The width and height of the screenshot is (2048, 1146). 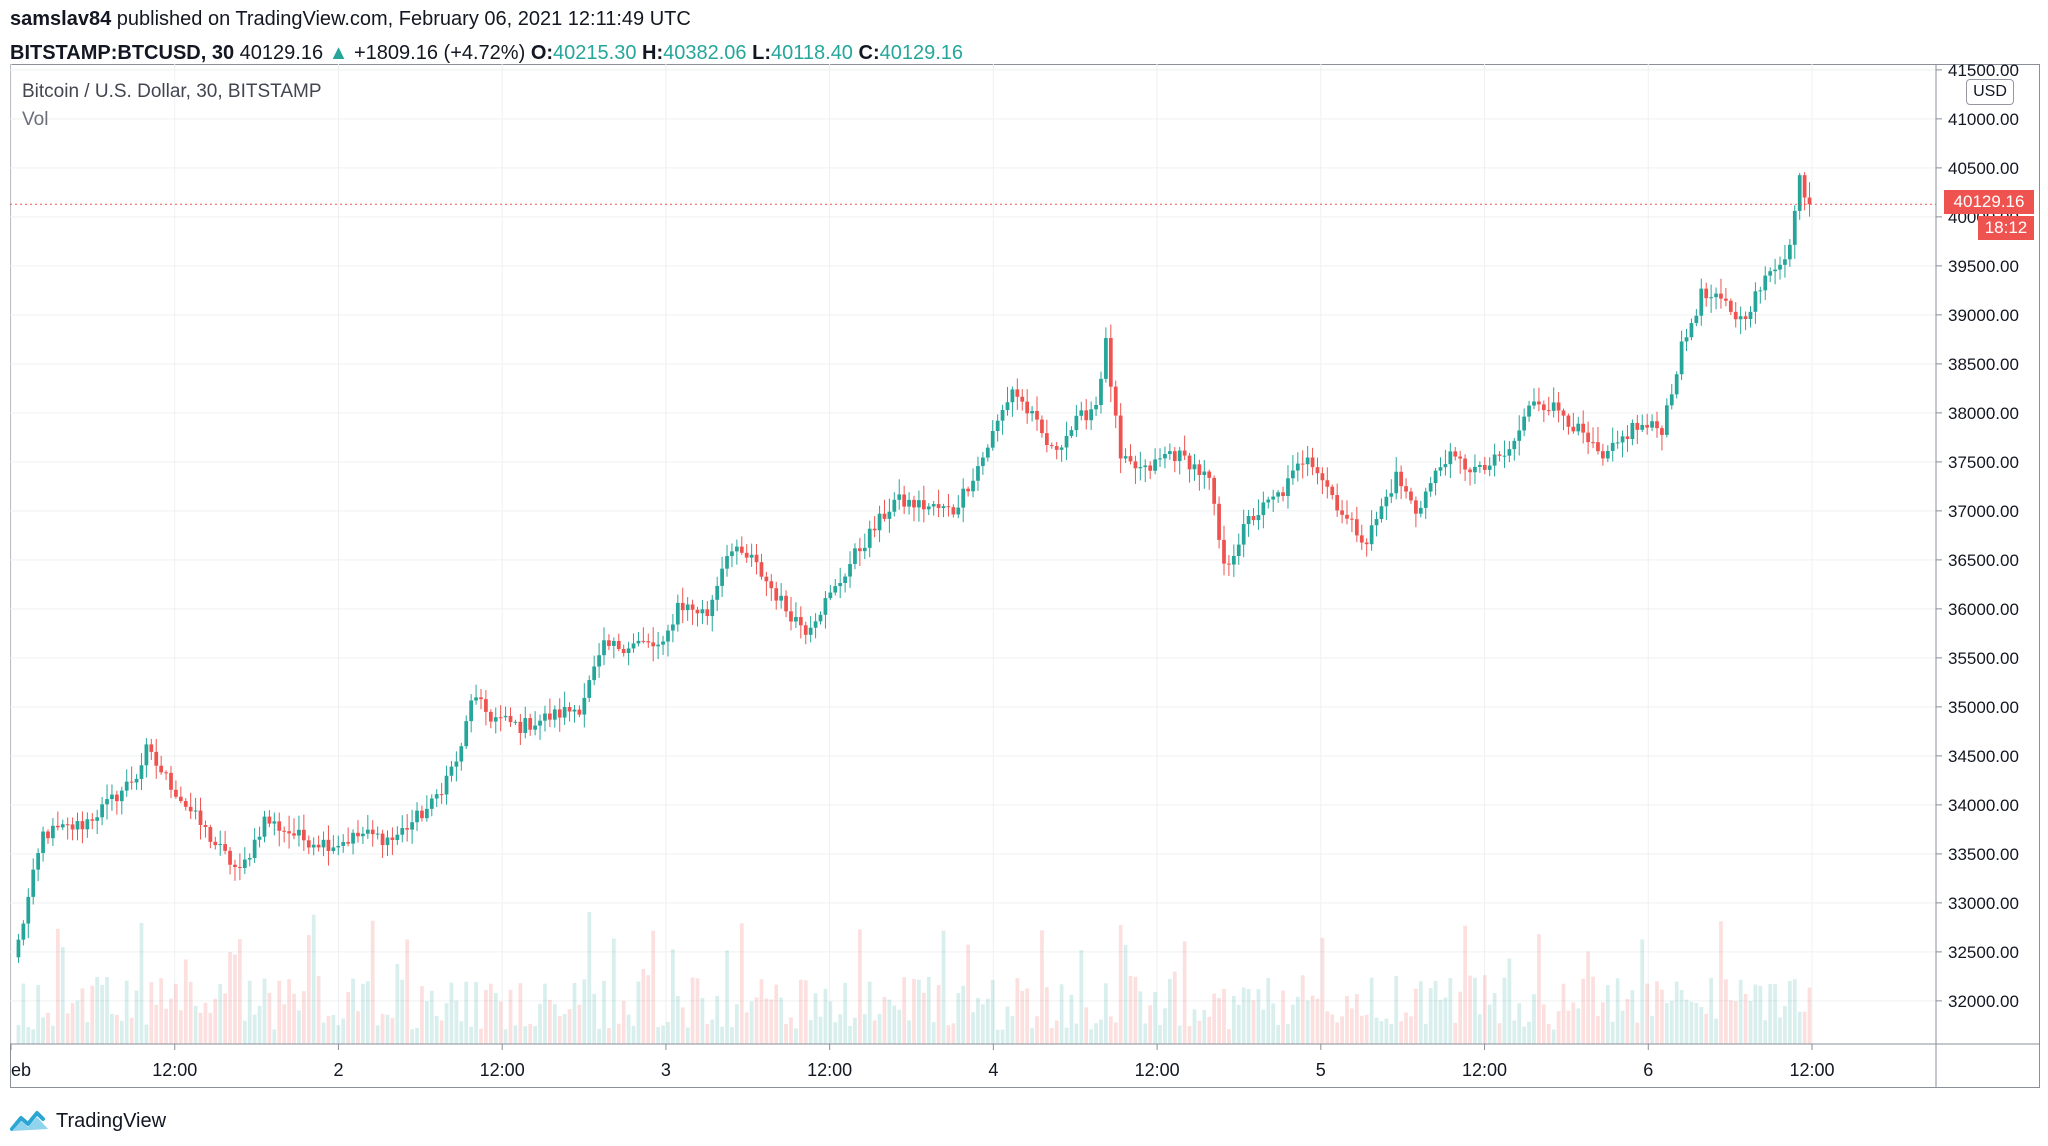 What do you see at coordinates (122, 53) in the screenshot?
I see `symbol-label: BITSTAMP:BTCUSD, 30` at bounding box center [122, 53].